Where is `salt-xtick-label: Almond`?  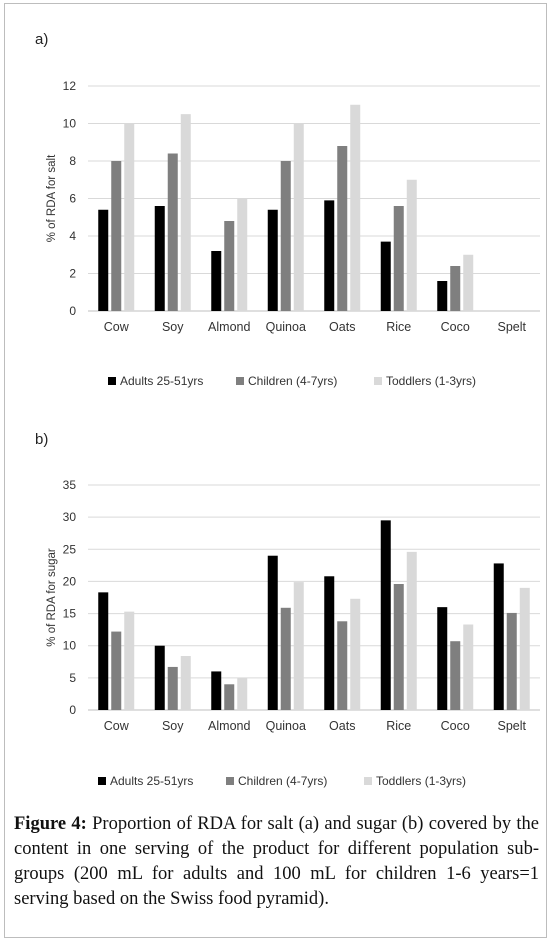 salt-xtick-label: Almond is located at coordinates (229, 327).